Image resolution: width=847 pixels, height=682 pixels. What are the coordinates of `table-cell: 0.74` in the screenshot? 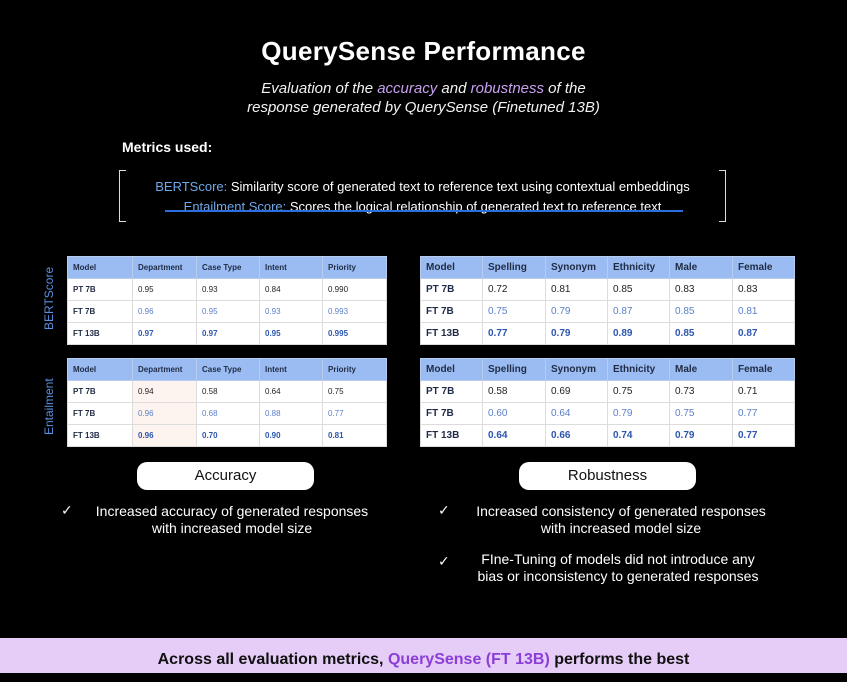 It's located at (638, 435).